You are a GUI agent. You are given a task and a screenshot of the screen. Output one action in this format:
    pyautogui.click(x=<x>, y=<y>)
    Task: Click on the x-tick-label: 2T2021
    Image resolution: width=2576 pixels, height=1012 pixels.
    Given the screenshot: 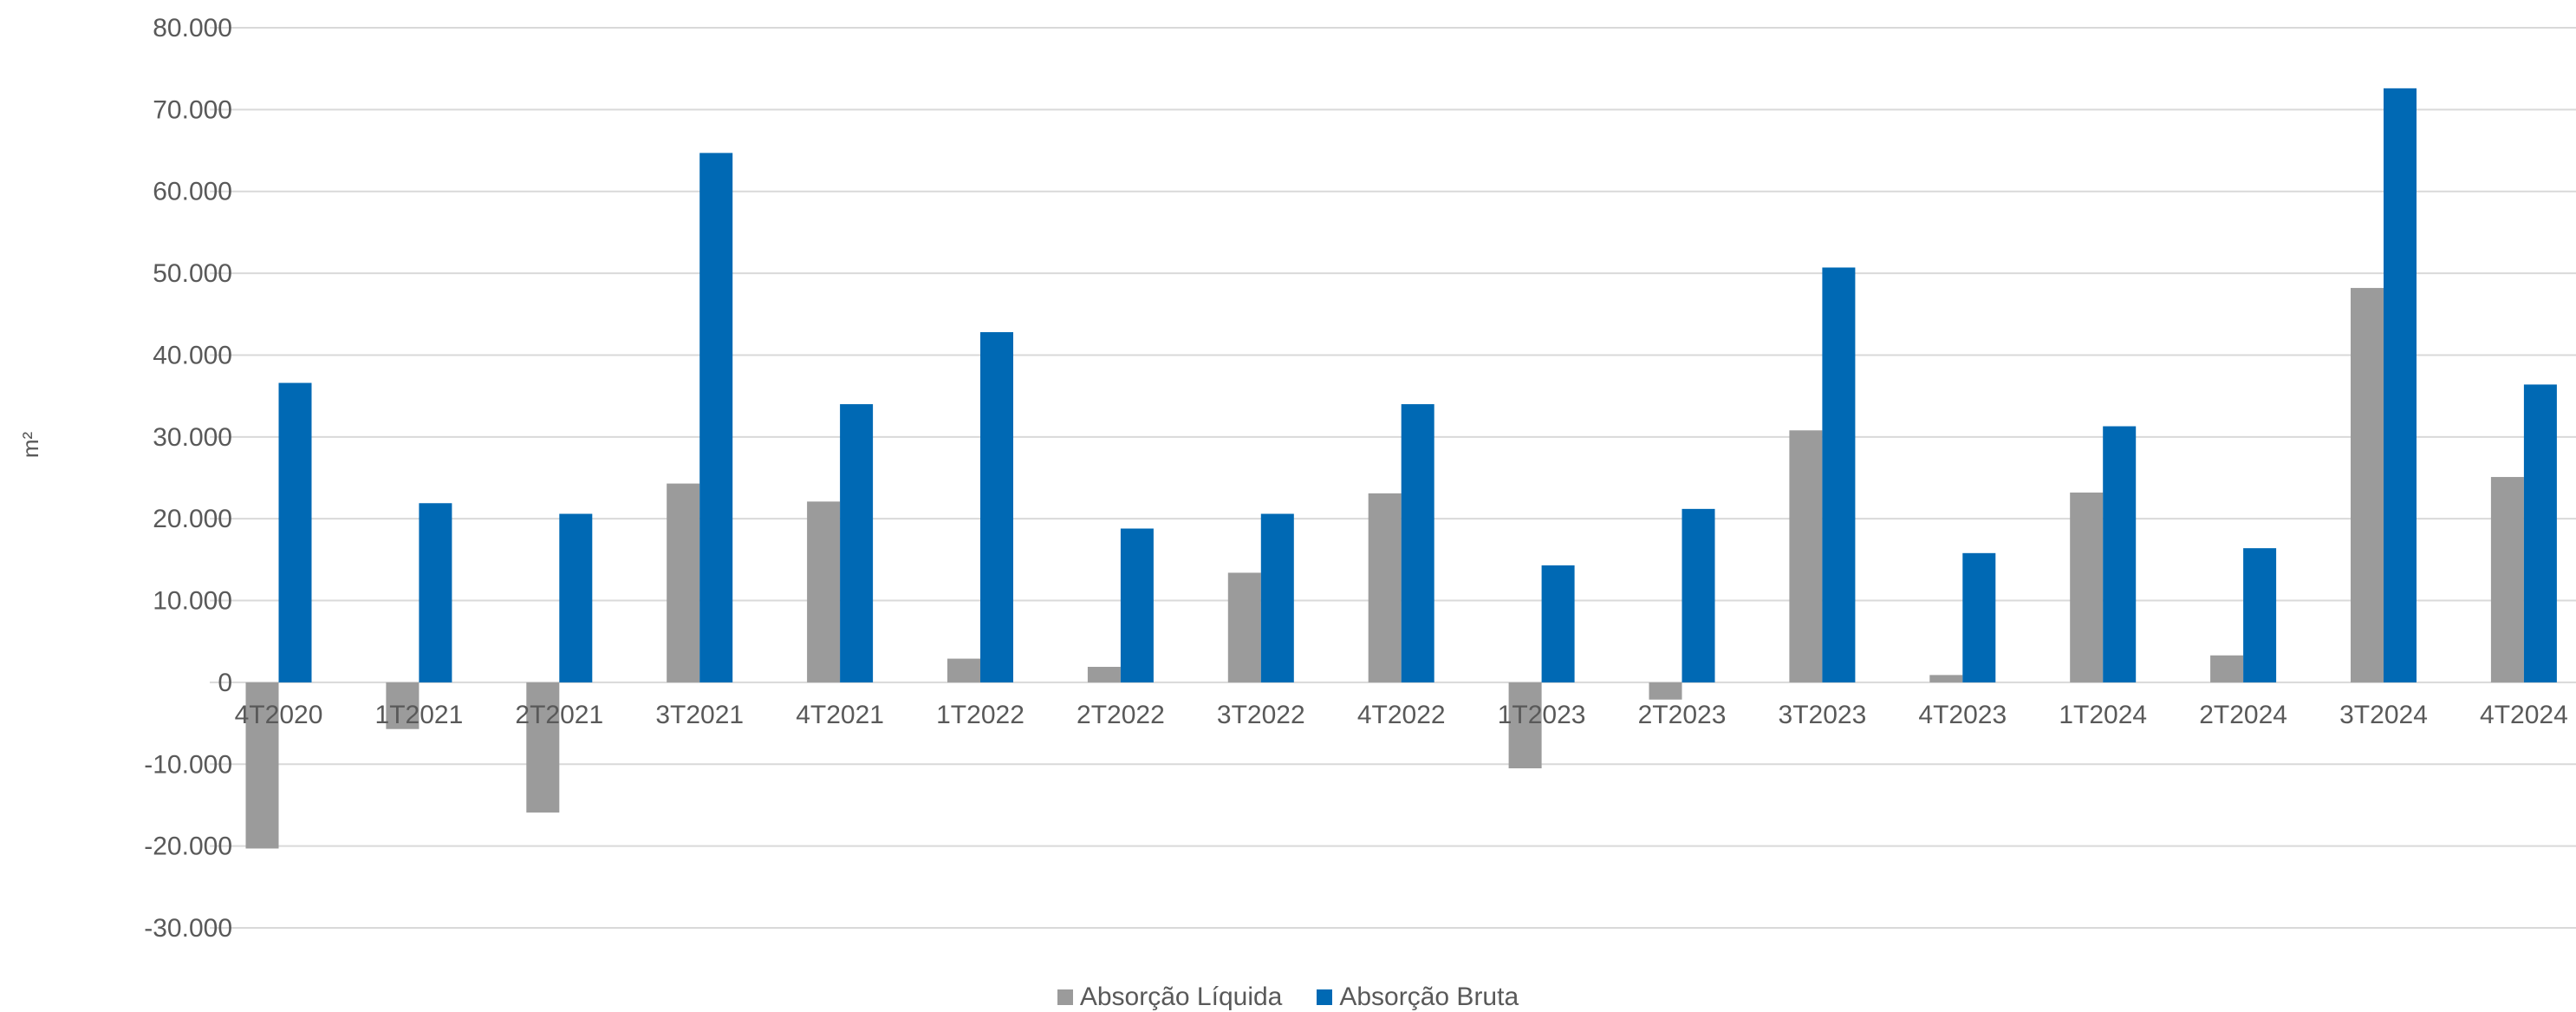 What is the action you would take?
    pyautogui.click(x=559, y=715)
    